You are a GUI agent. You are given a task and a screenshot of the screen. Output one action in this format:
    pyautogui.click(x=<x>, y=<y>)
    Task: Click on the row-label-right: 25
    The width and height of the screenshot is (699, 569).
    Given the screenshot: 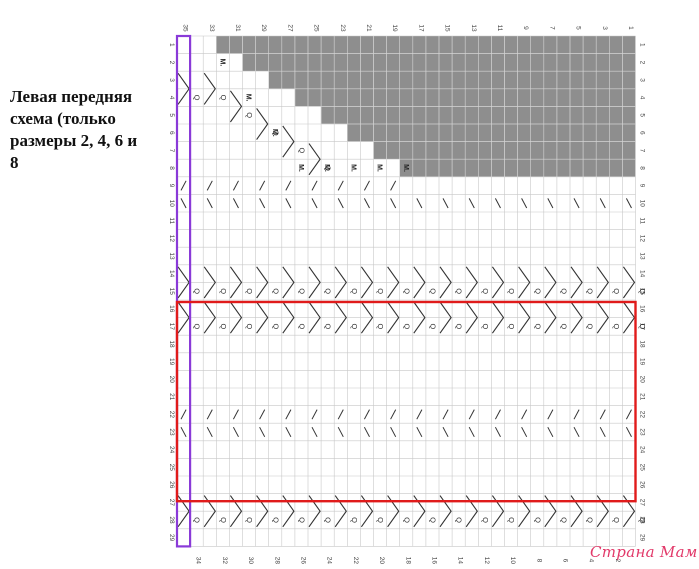 What is the action you would take?
    pyautogui.click(x=642, y=468)
    